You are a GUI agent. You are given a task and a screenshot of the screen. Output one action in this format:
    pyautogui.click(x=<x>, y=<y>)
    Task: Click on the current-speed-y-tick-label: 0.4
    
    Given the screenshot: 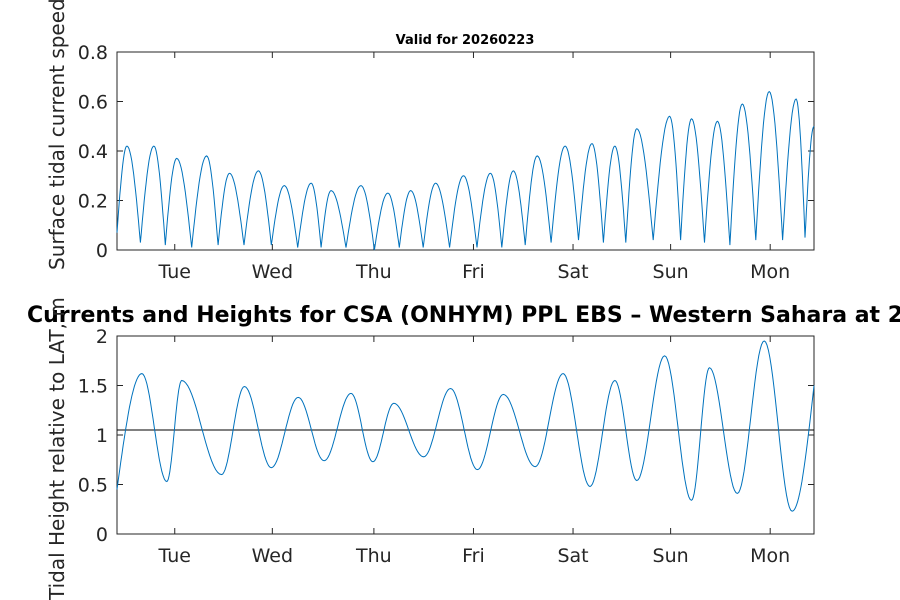 What is the action you would take?
    pyautogui.click(x=93, y=152)
    